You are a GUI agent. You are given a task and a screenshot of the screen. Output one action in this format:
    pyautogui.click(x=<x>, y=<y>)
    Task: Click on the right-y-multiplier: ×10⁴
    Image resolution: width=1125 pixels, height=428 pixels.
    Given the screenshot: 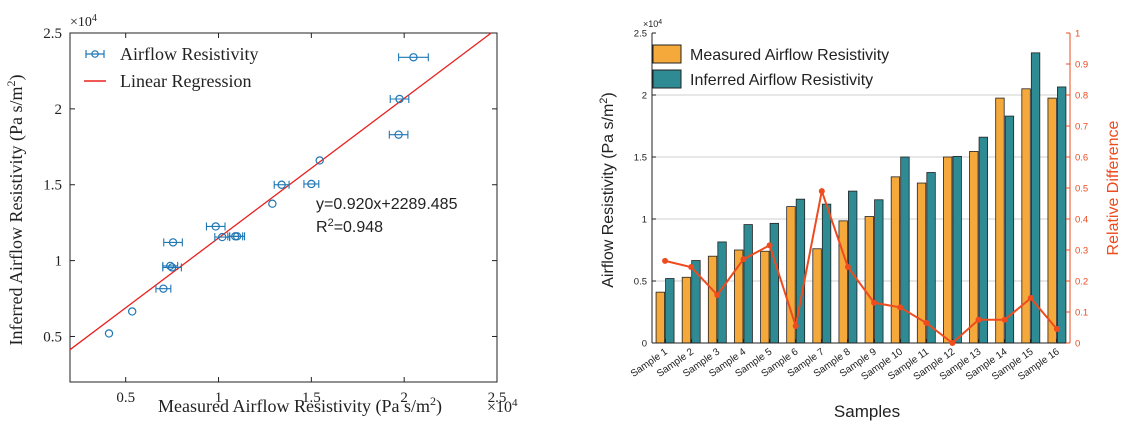 What is the action you would take?
    pyautogui.click(x=652, y=24)
    